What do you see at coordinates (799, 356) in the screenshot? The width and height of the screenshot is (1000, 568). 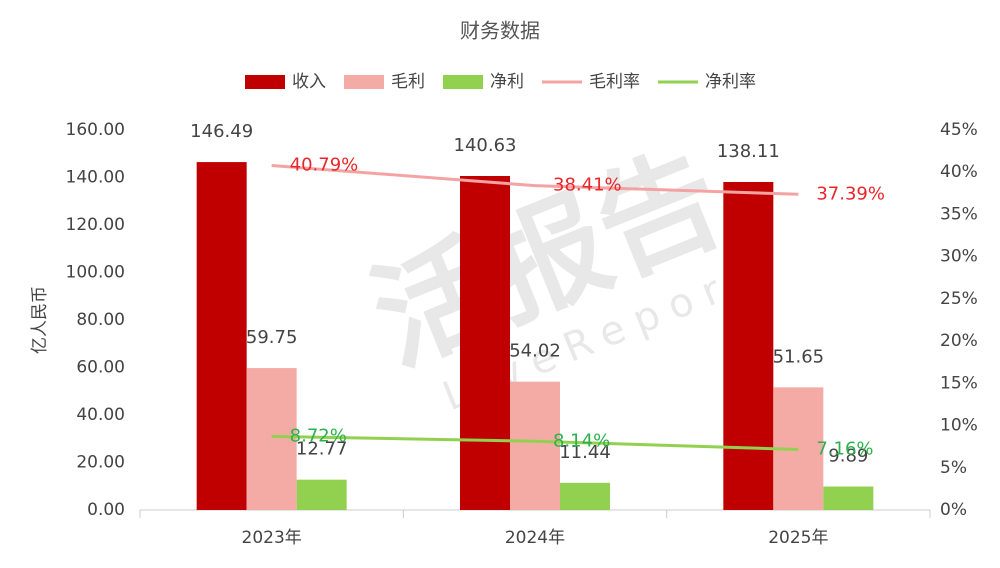 I see `bar-value-label: 51.65` at bounding box center [799, 356].